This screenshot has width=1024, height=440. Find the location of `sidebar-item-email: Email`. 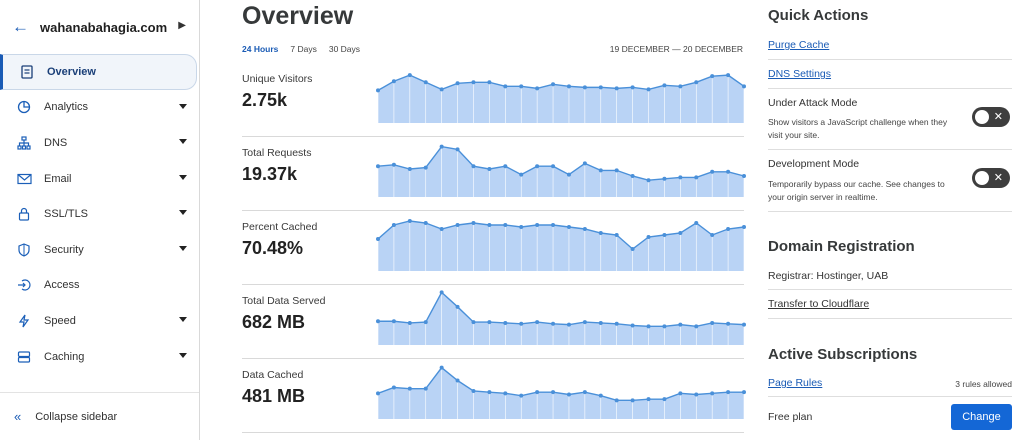

sidebar-item-email: Email is located at coordinates (99, 179).